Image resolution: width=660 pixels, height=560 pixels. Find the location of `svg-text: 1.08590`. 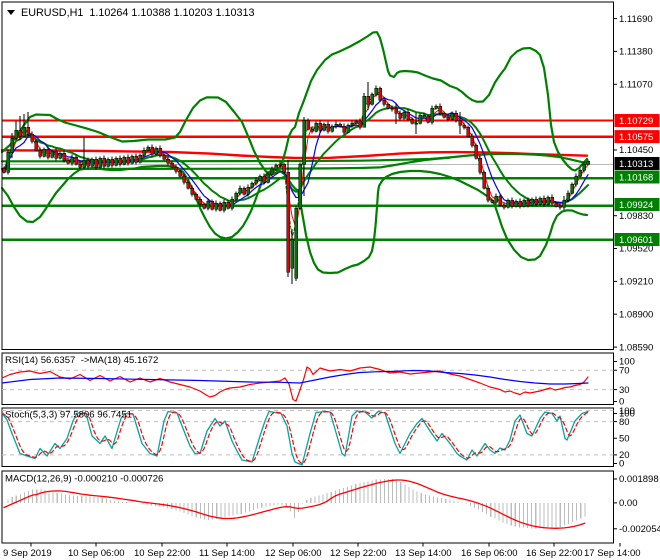

svg-text: 1.08590 is located at coordinates (636, 347).